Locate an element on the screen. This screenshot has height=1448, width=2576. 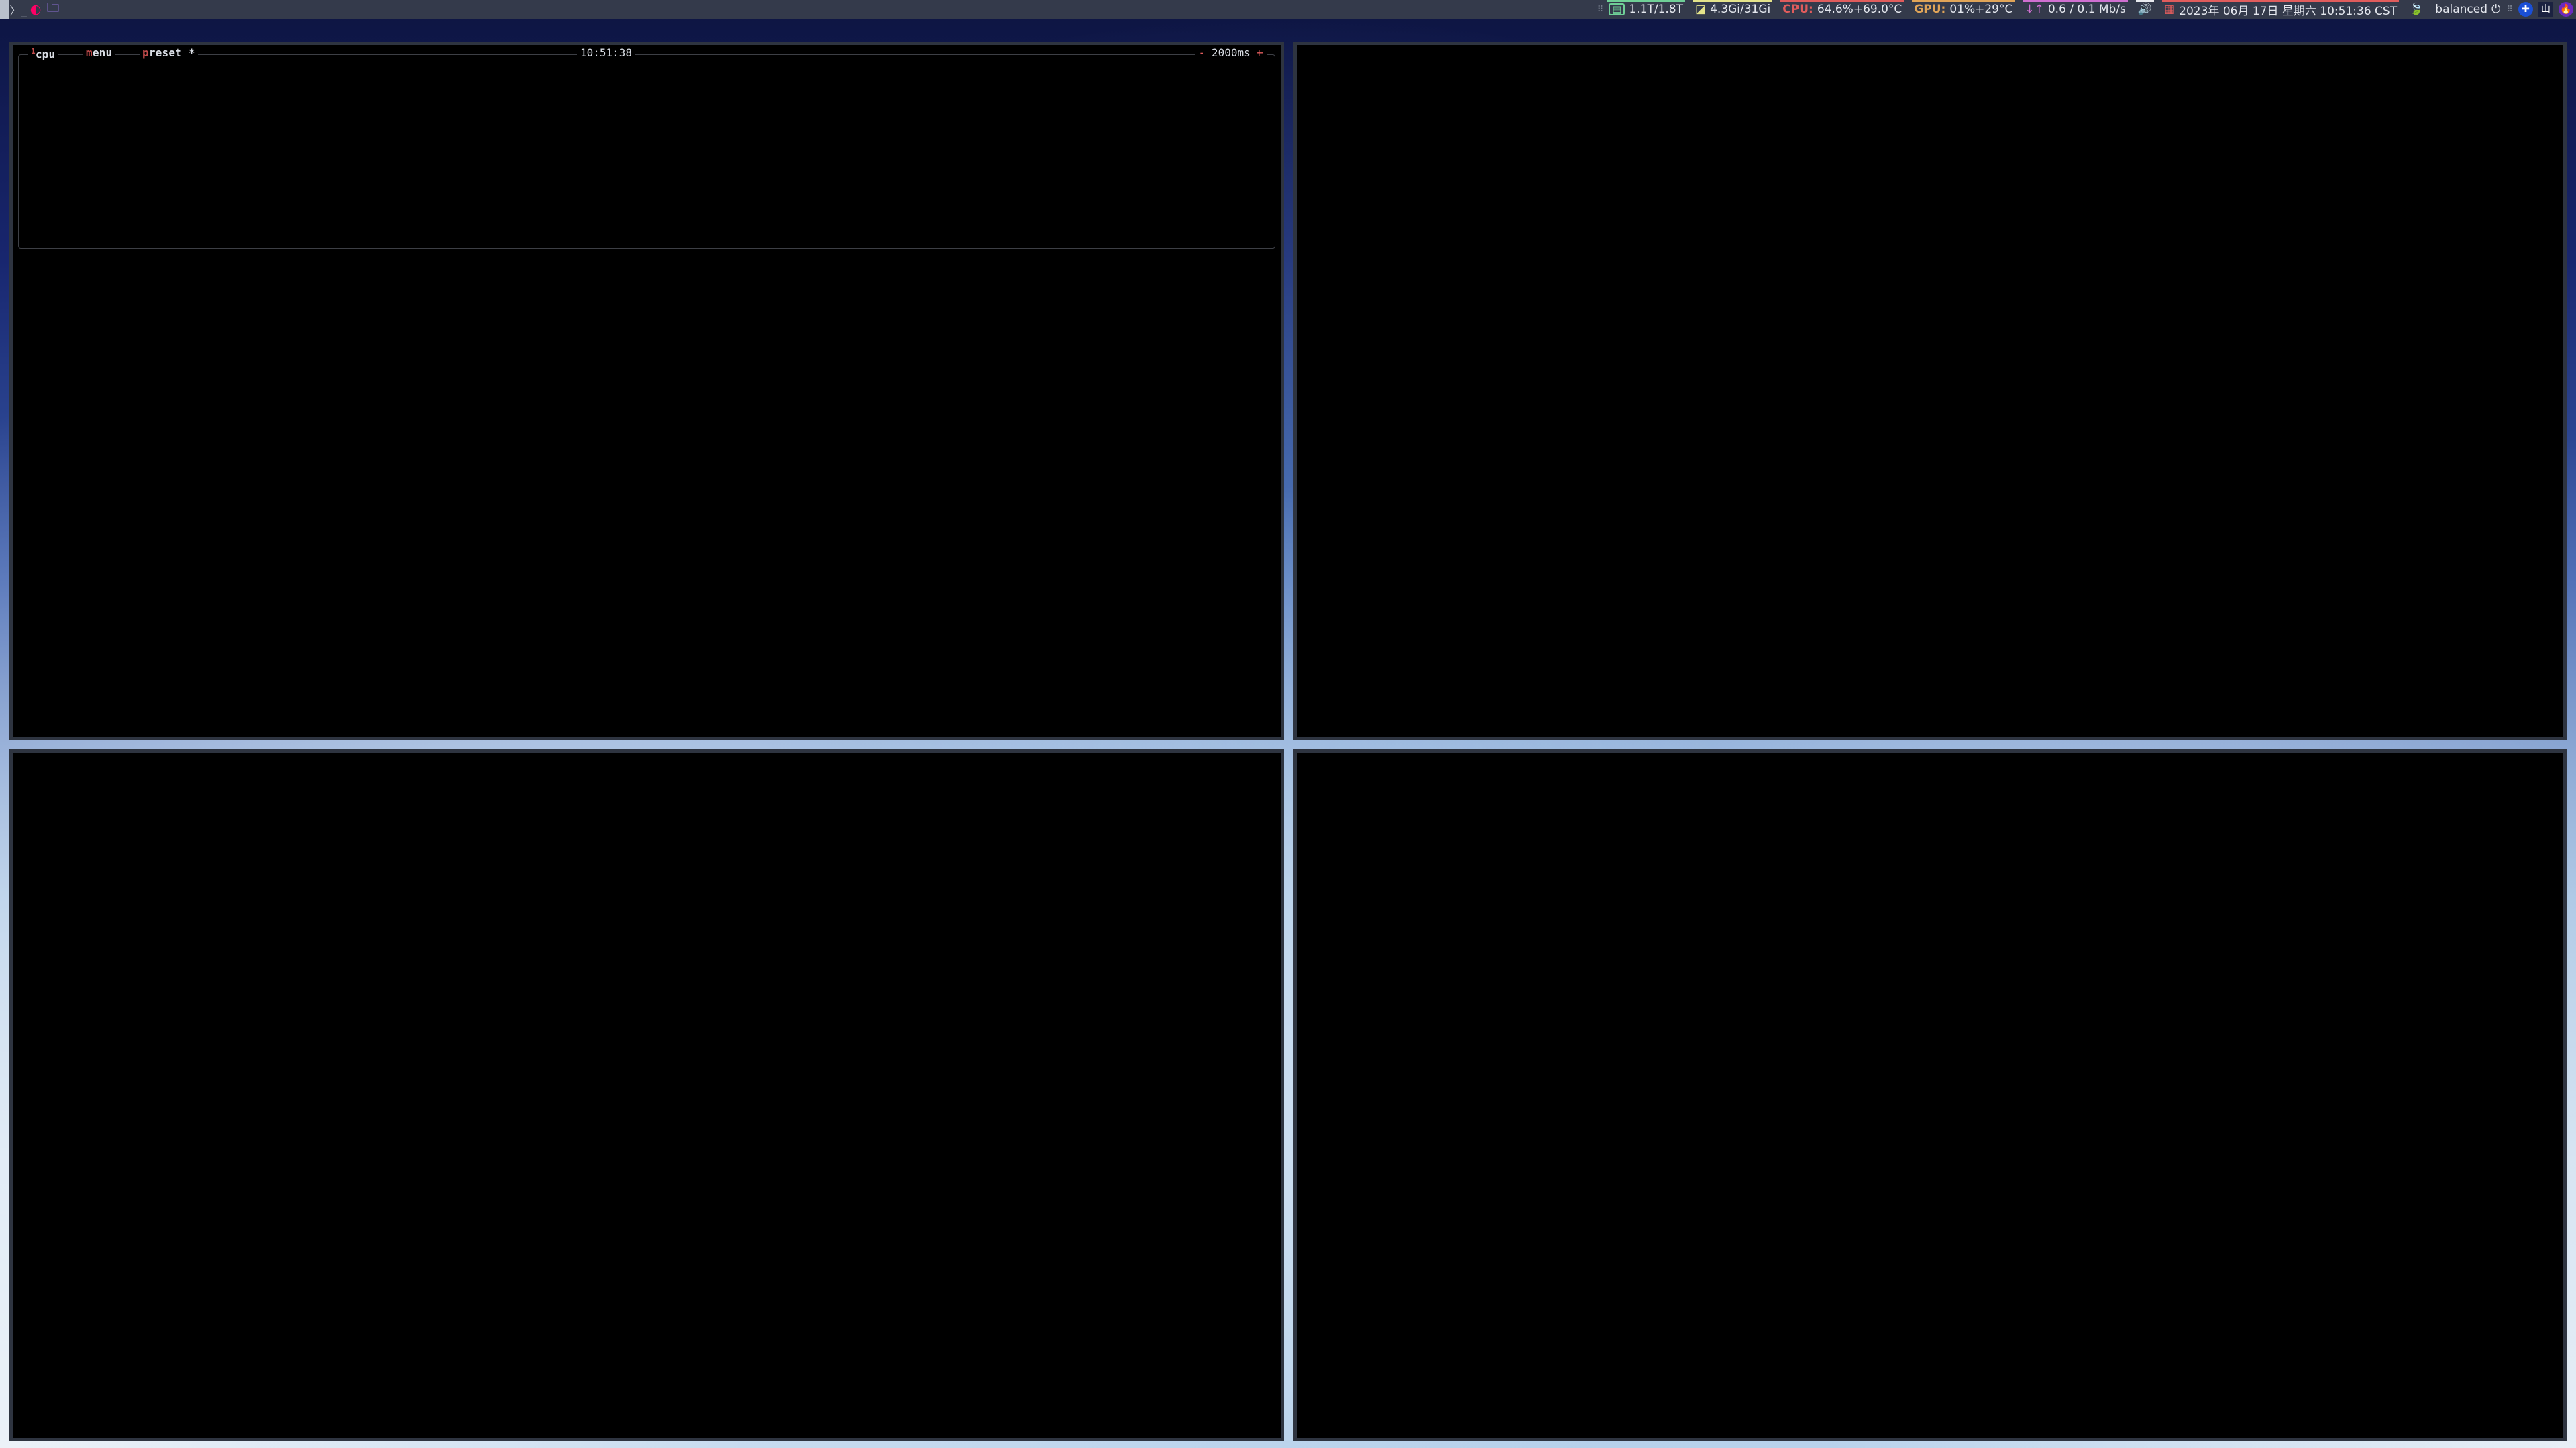
bluetooth-icon: ✚ is located at coordinates (2525, 9).